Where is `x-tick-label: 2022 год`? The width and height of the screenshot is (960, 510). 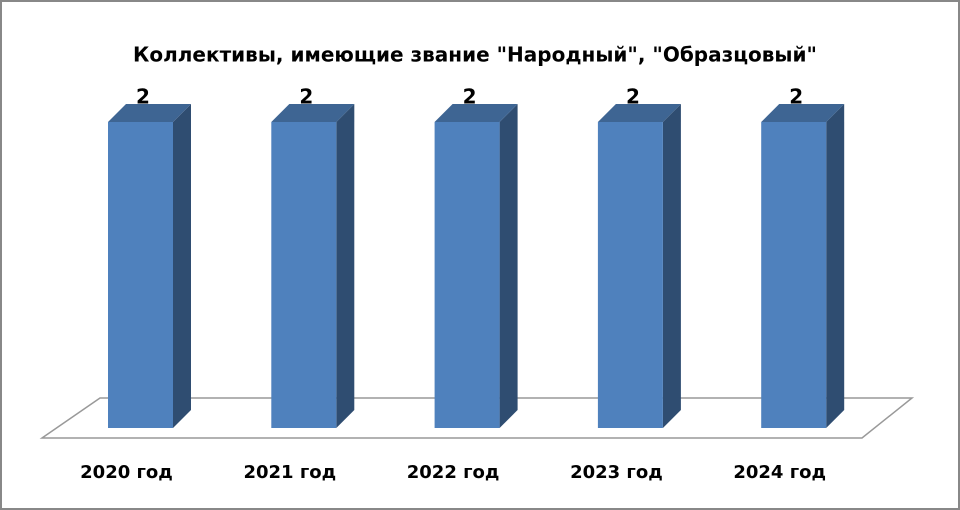
x-tick-label: 2022 год is located at coordinates (453, 472).